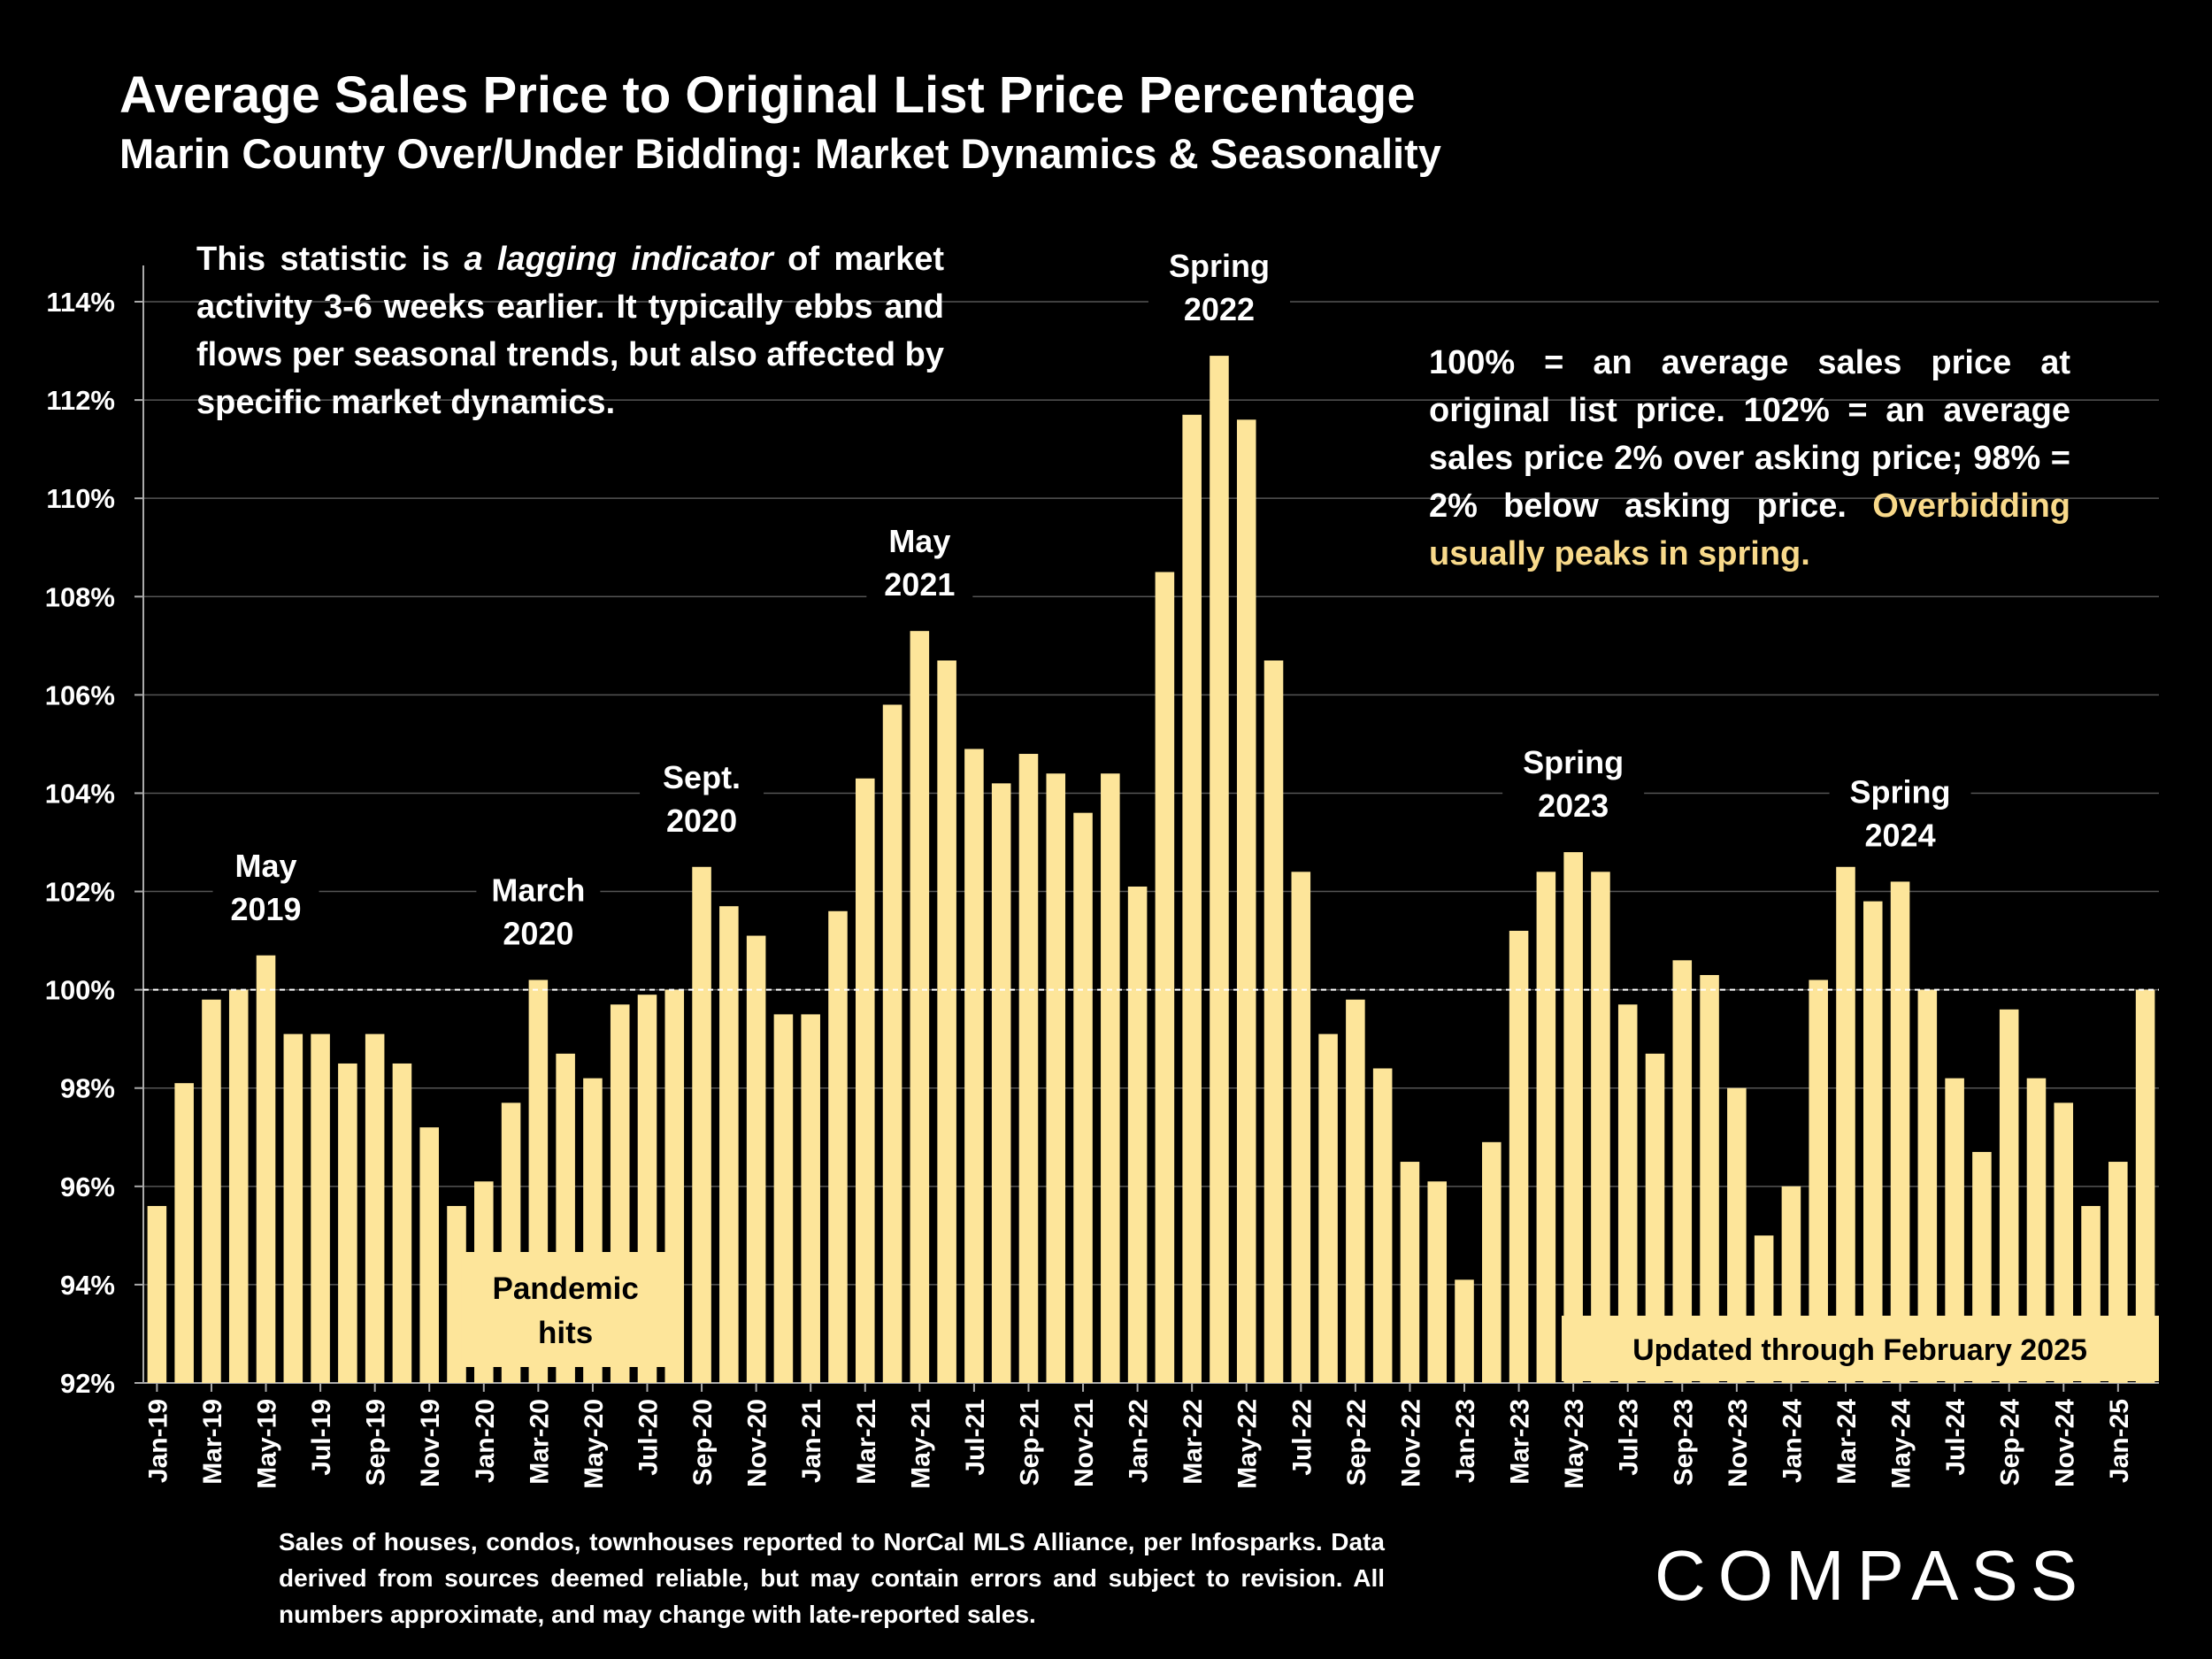  Describe the element at coordinates (595, 1444) in the screenshot. I see `x-tick-label: May-20` at that location.